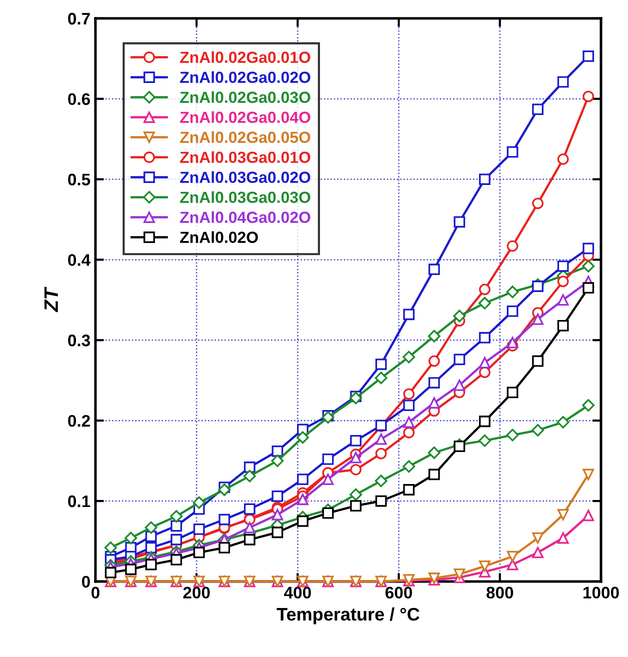  I want to click on y-axis-title: ZT, so click(51, 299).